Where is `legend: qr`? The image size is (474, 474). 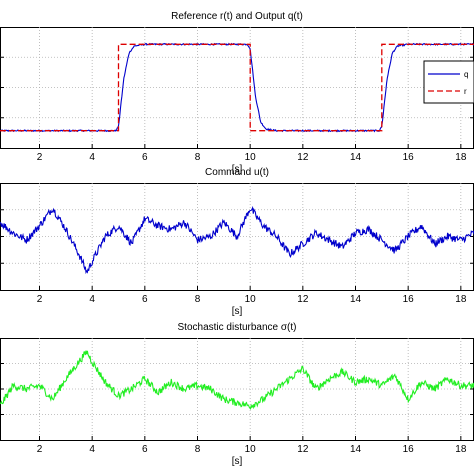 legend: qr is located at coordinates (448, 82).